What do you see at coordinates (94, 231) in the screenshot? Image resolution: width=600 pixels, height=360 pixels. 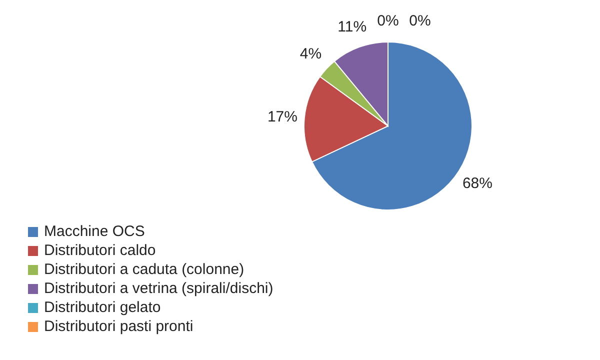 I see `legend-label: Macchine OCS` at bounding box center [94, 231].